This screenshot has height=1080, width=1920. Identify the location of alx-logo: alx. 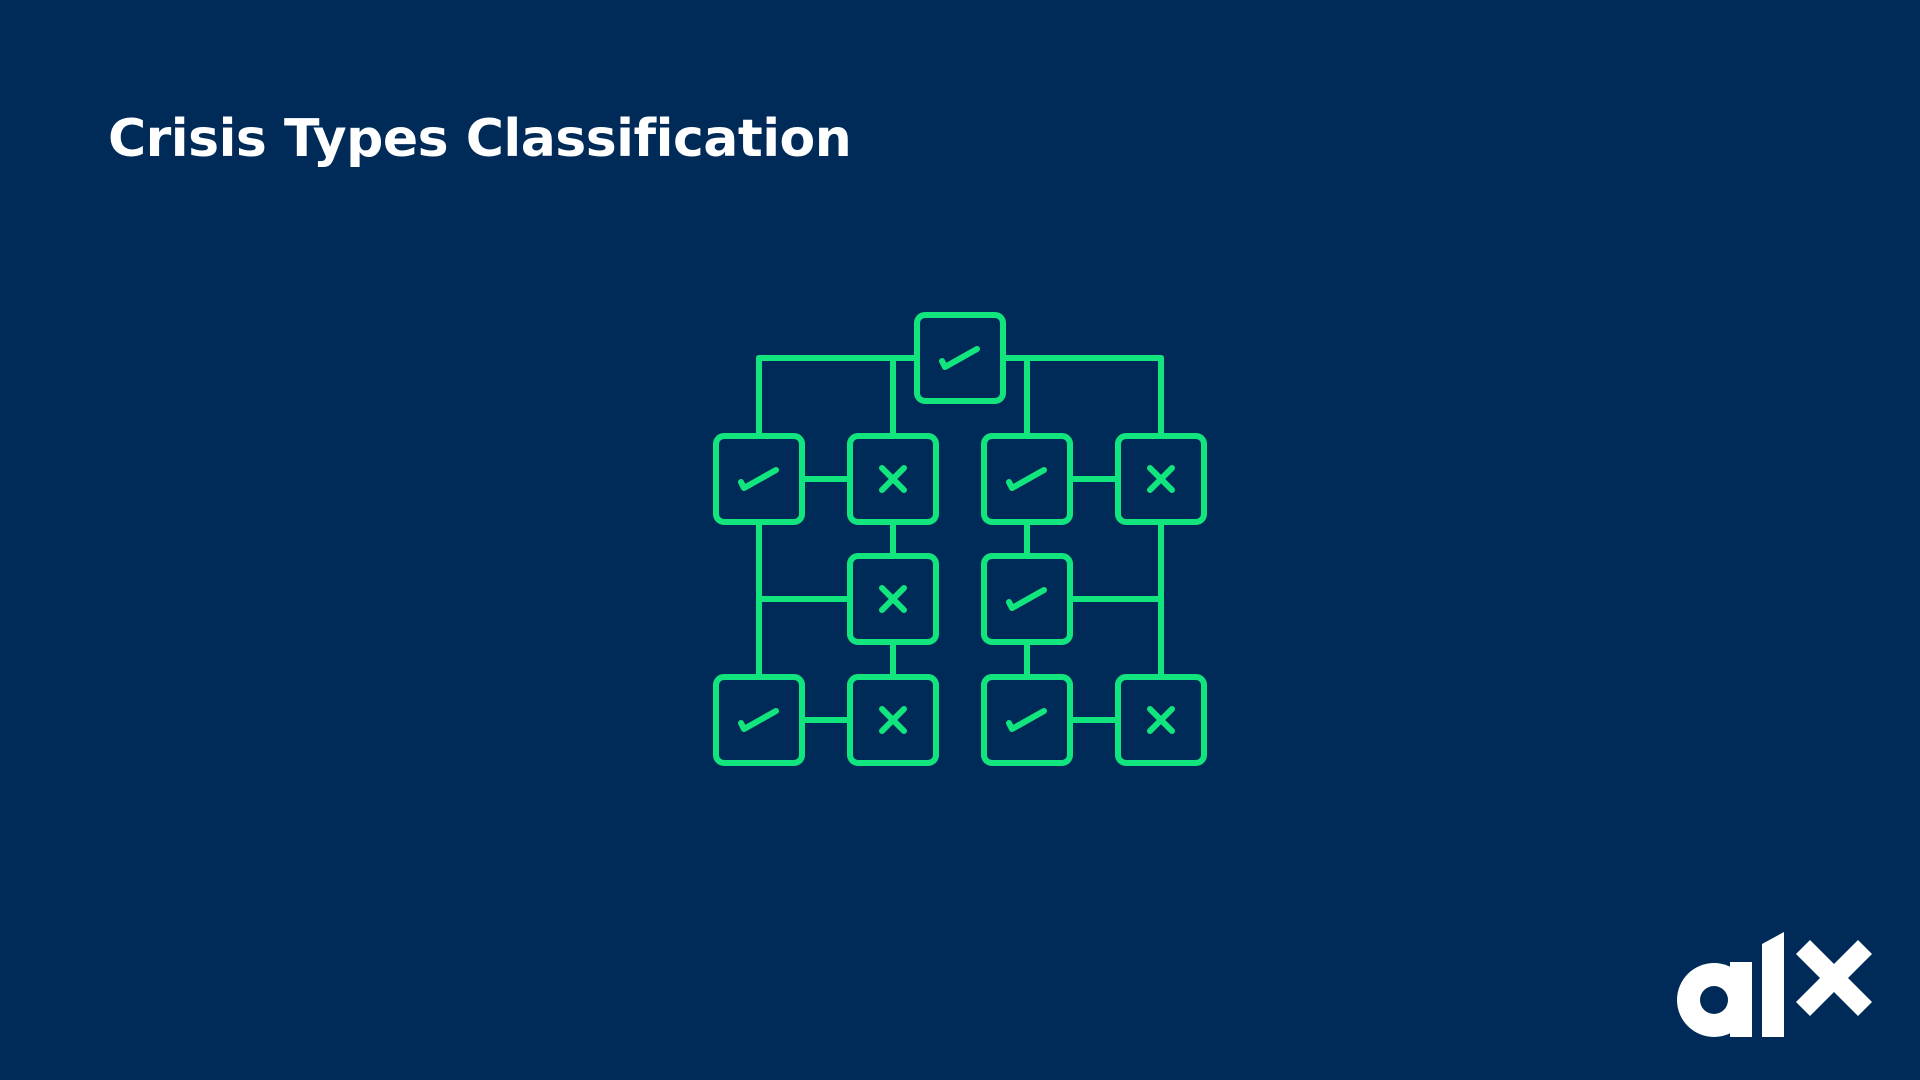
(1780, 990).